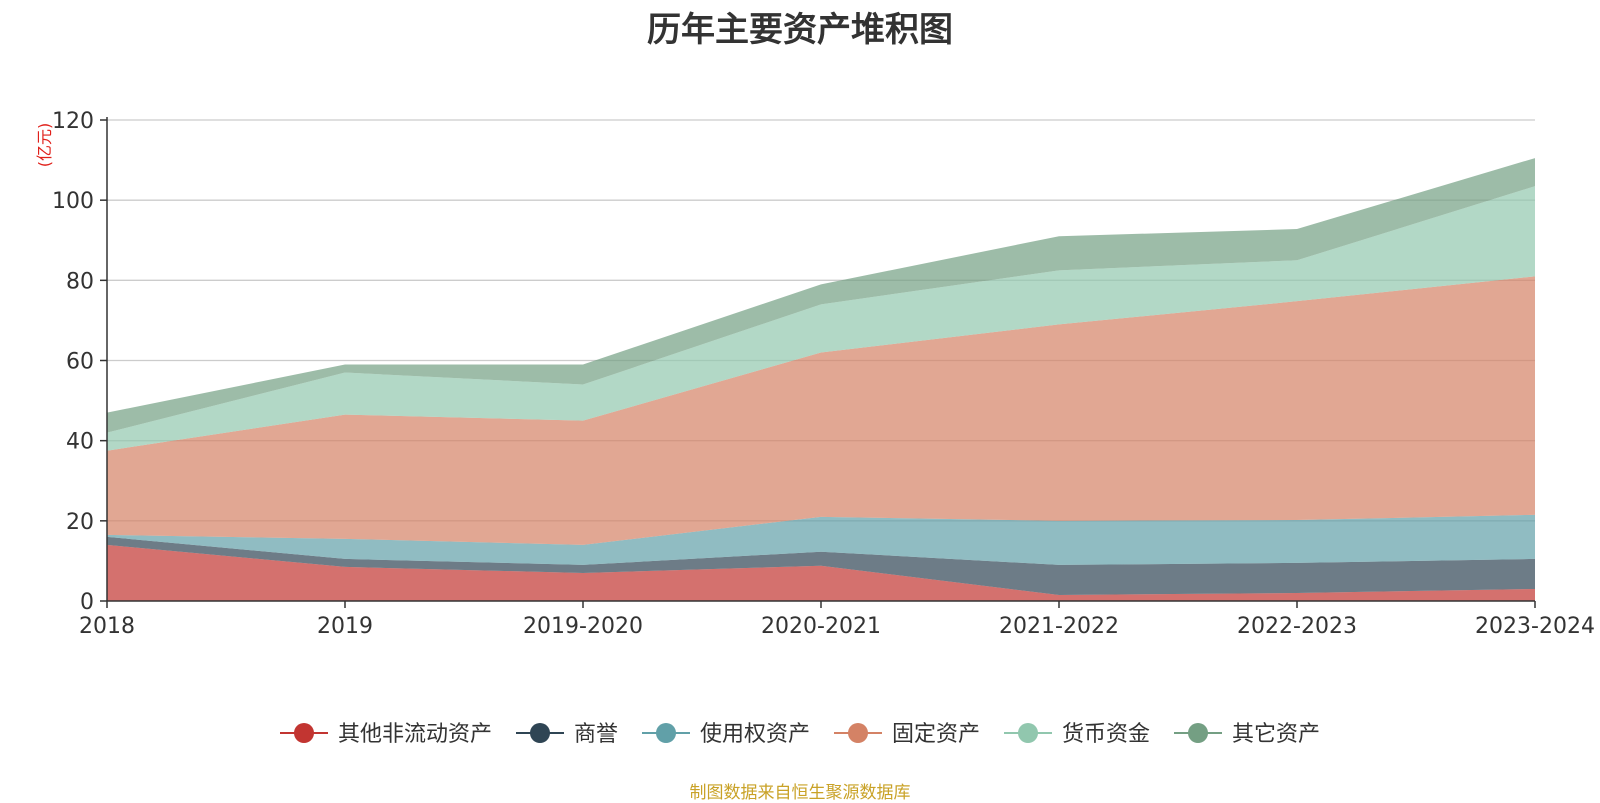  Describe the element at coordinates (80, 362) in the screenshot. I see `y-tick-label: 60` at that location.